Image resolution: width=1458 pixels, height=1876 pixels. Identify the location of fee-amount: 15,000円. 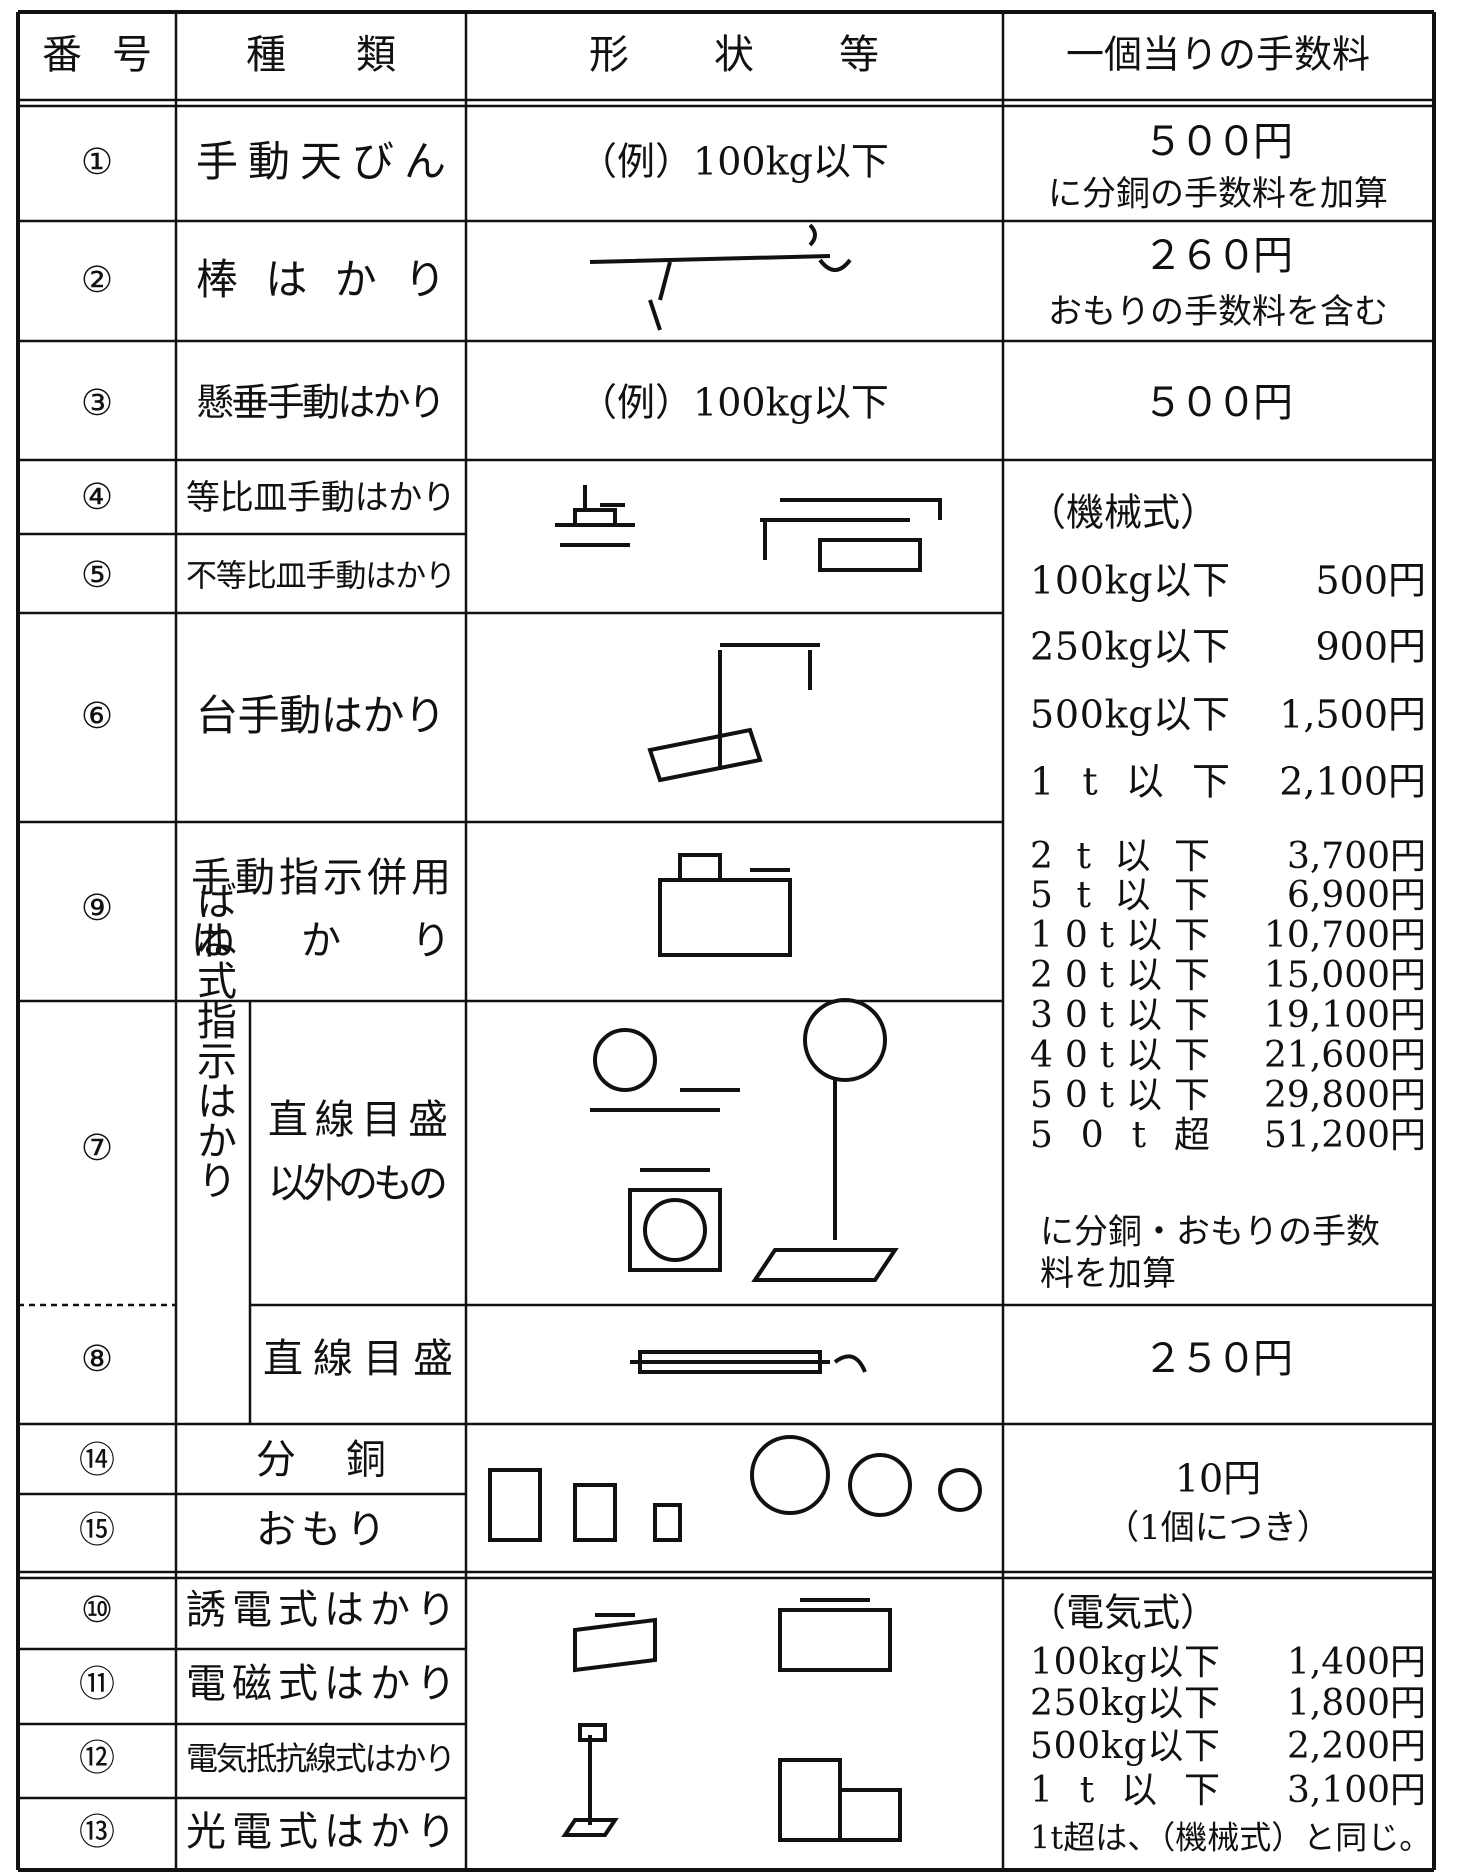
(1345, 975).